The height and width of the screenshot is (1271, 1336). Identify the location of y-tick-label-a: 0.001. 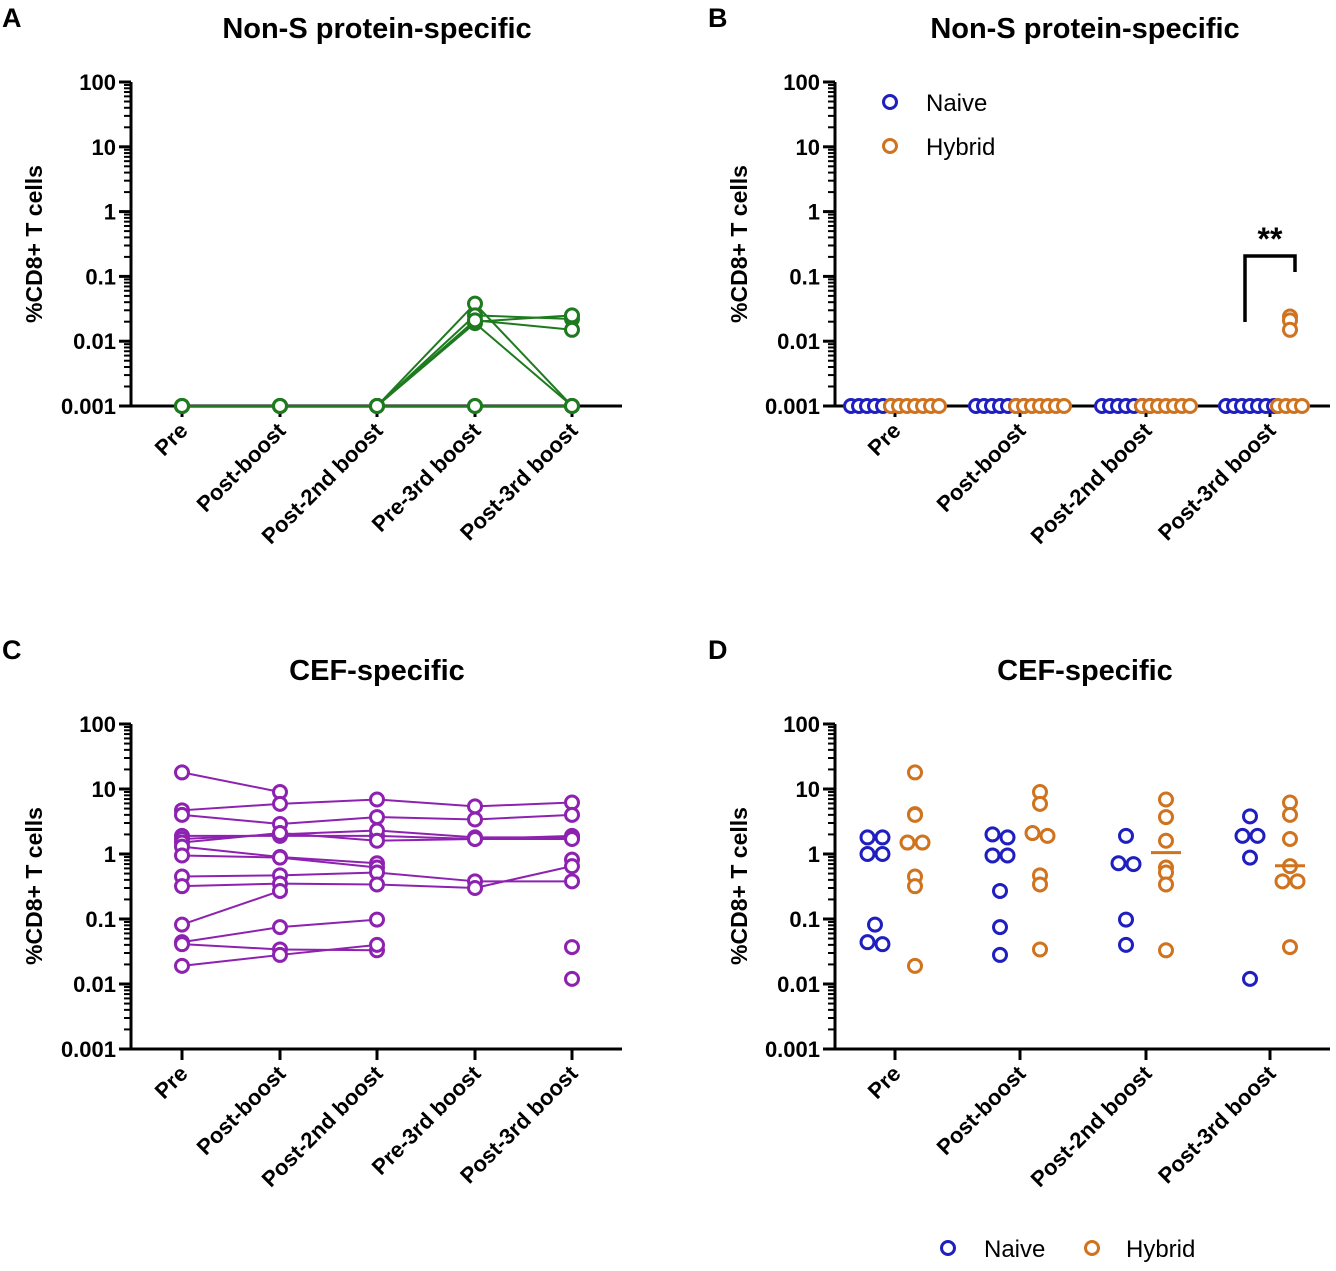
(88, 406).